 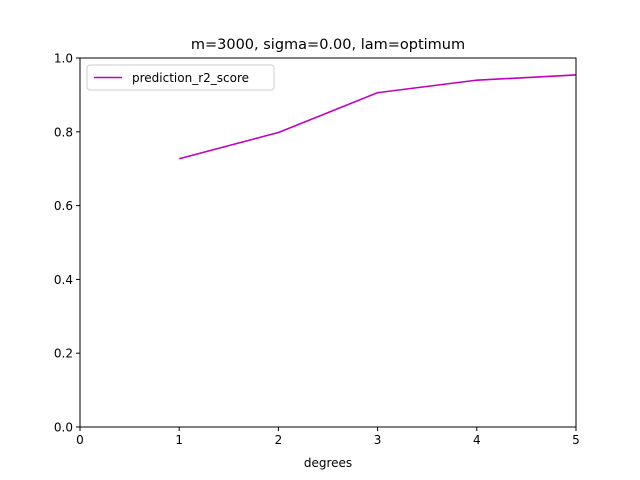 What do you see at coordinates (477, 440) in the screenshot?
I see `x-tick-label: 4` at bounding box center [477, 440].